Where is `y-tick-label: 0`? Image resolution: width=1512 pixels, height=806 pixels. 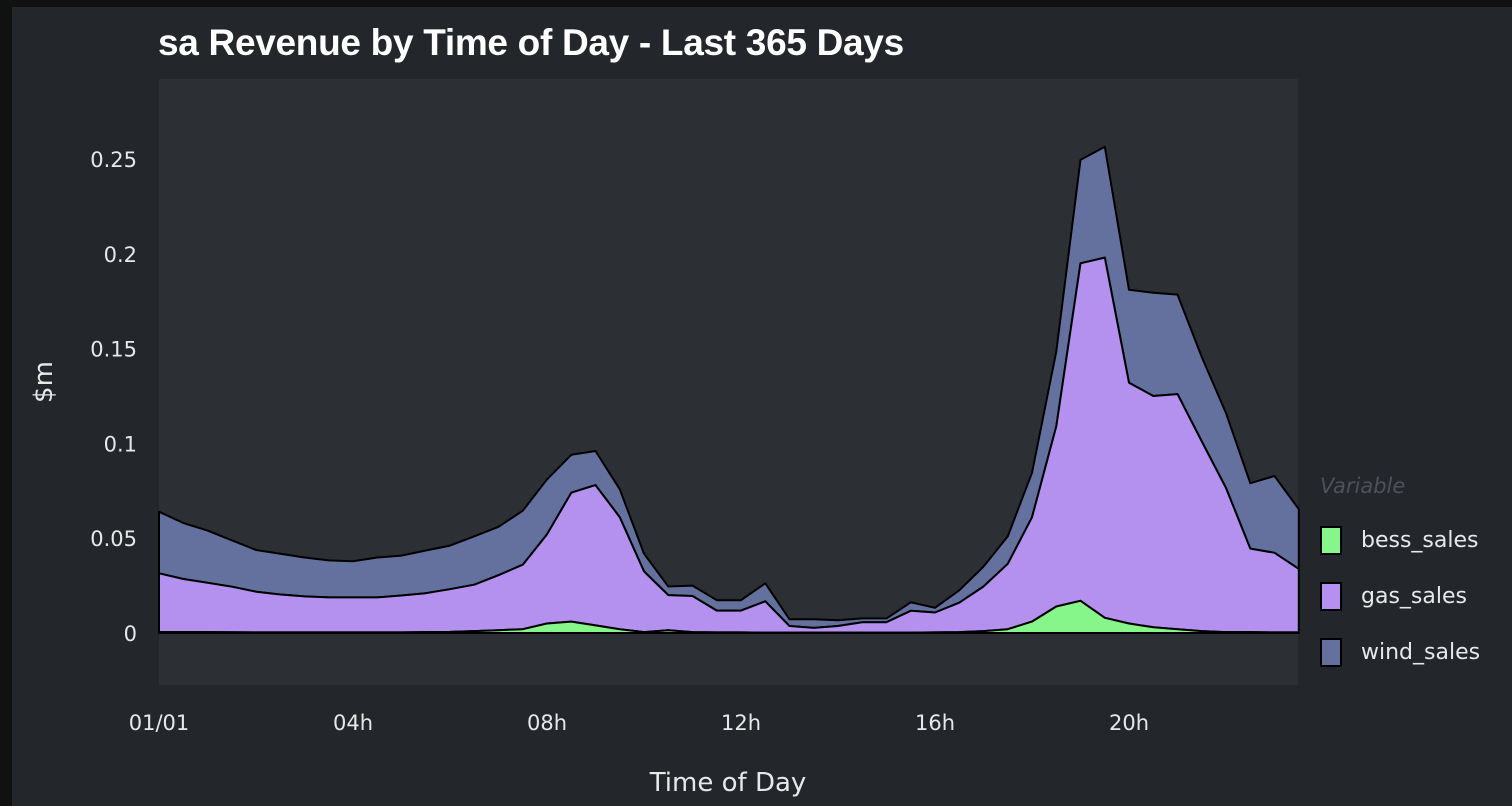
y-tick-label: 0 is located at coordinates (130, 634).